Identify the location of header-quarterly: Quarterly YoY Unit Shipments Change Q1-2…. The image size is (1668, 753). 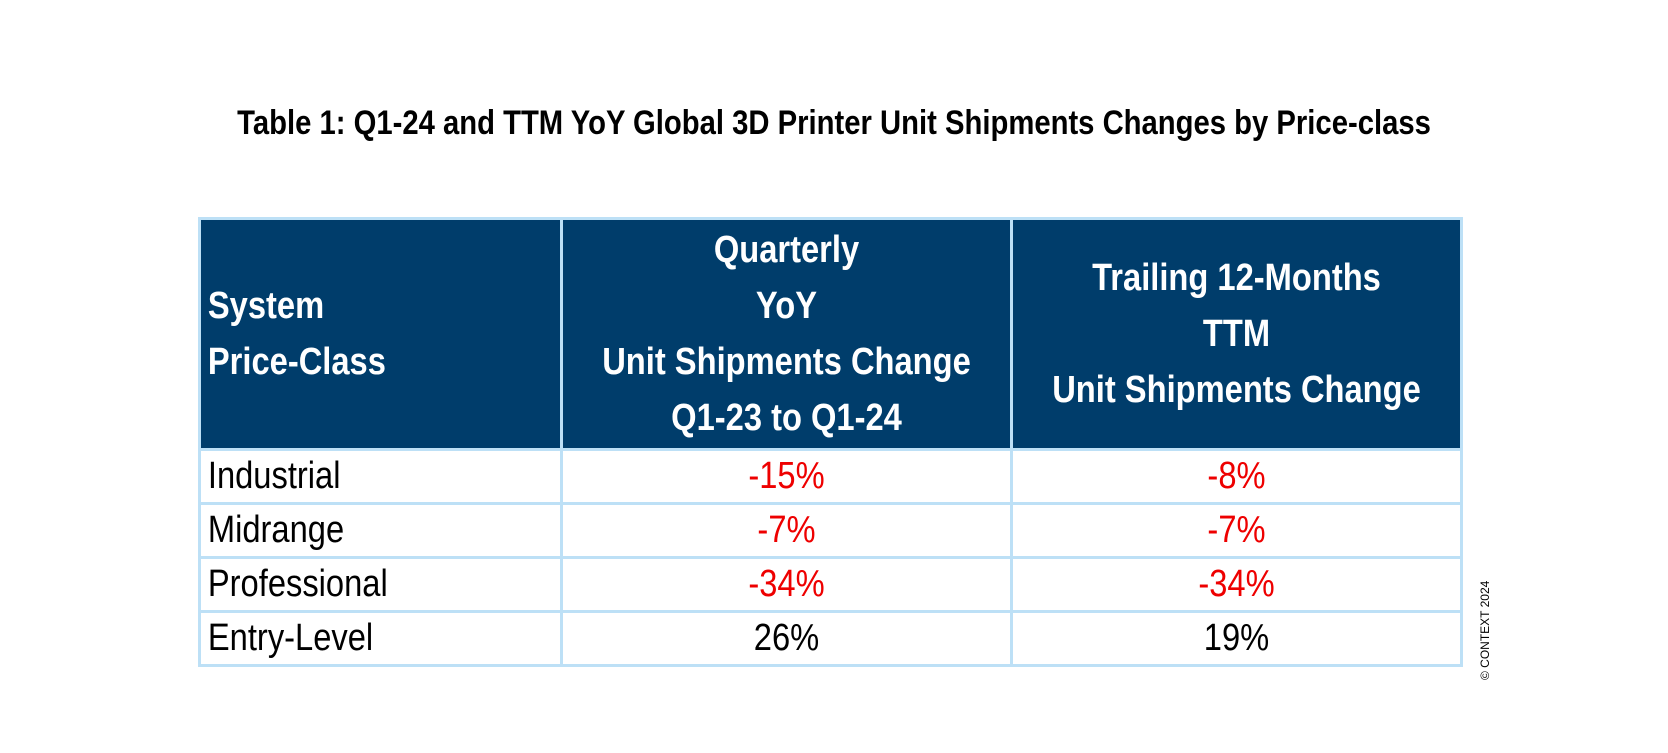
(786, 334).